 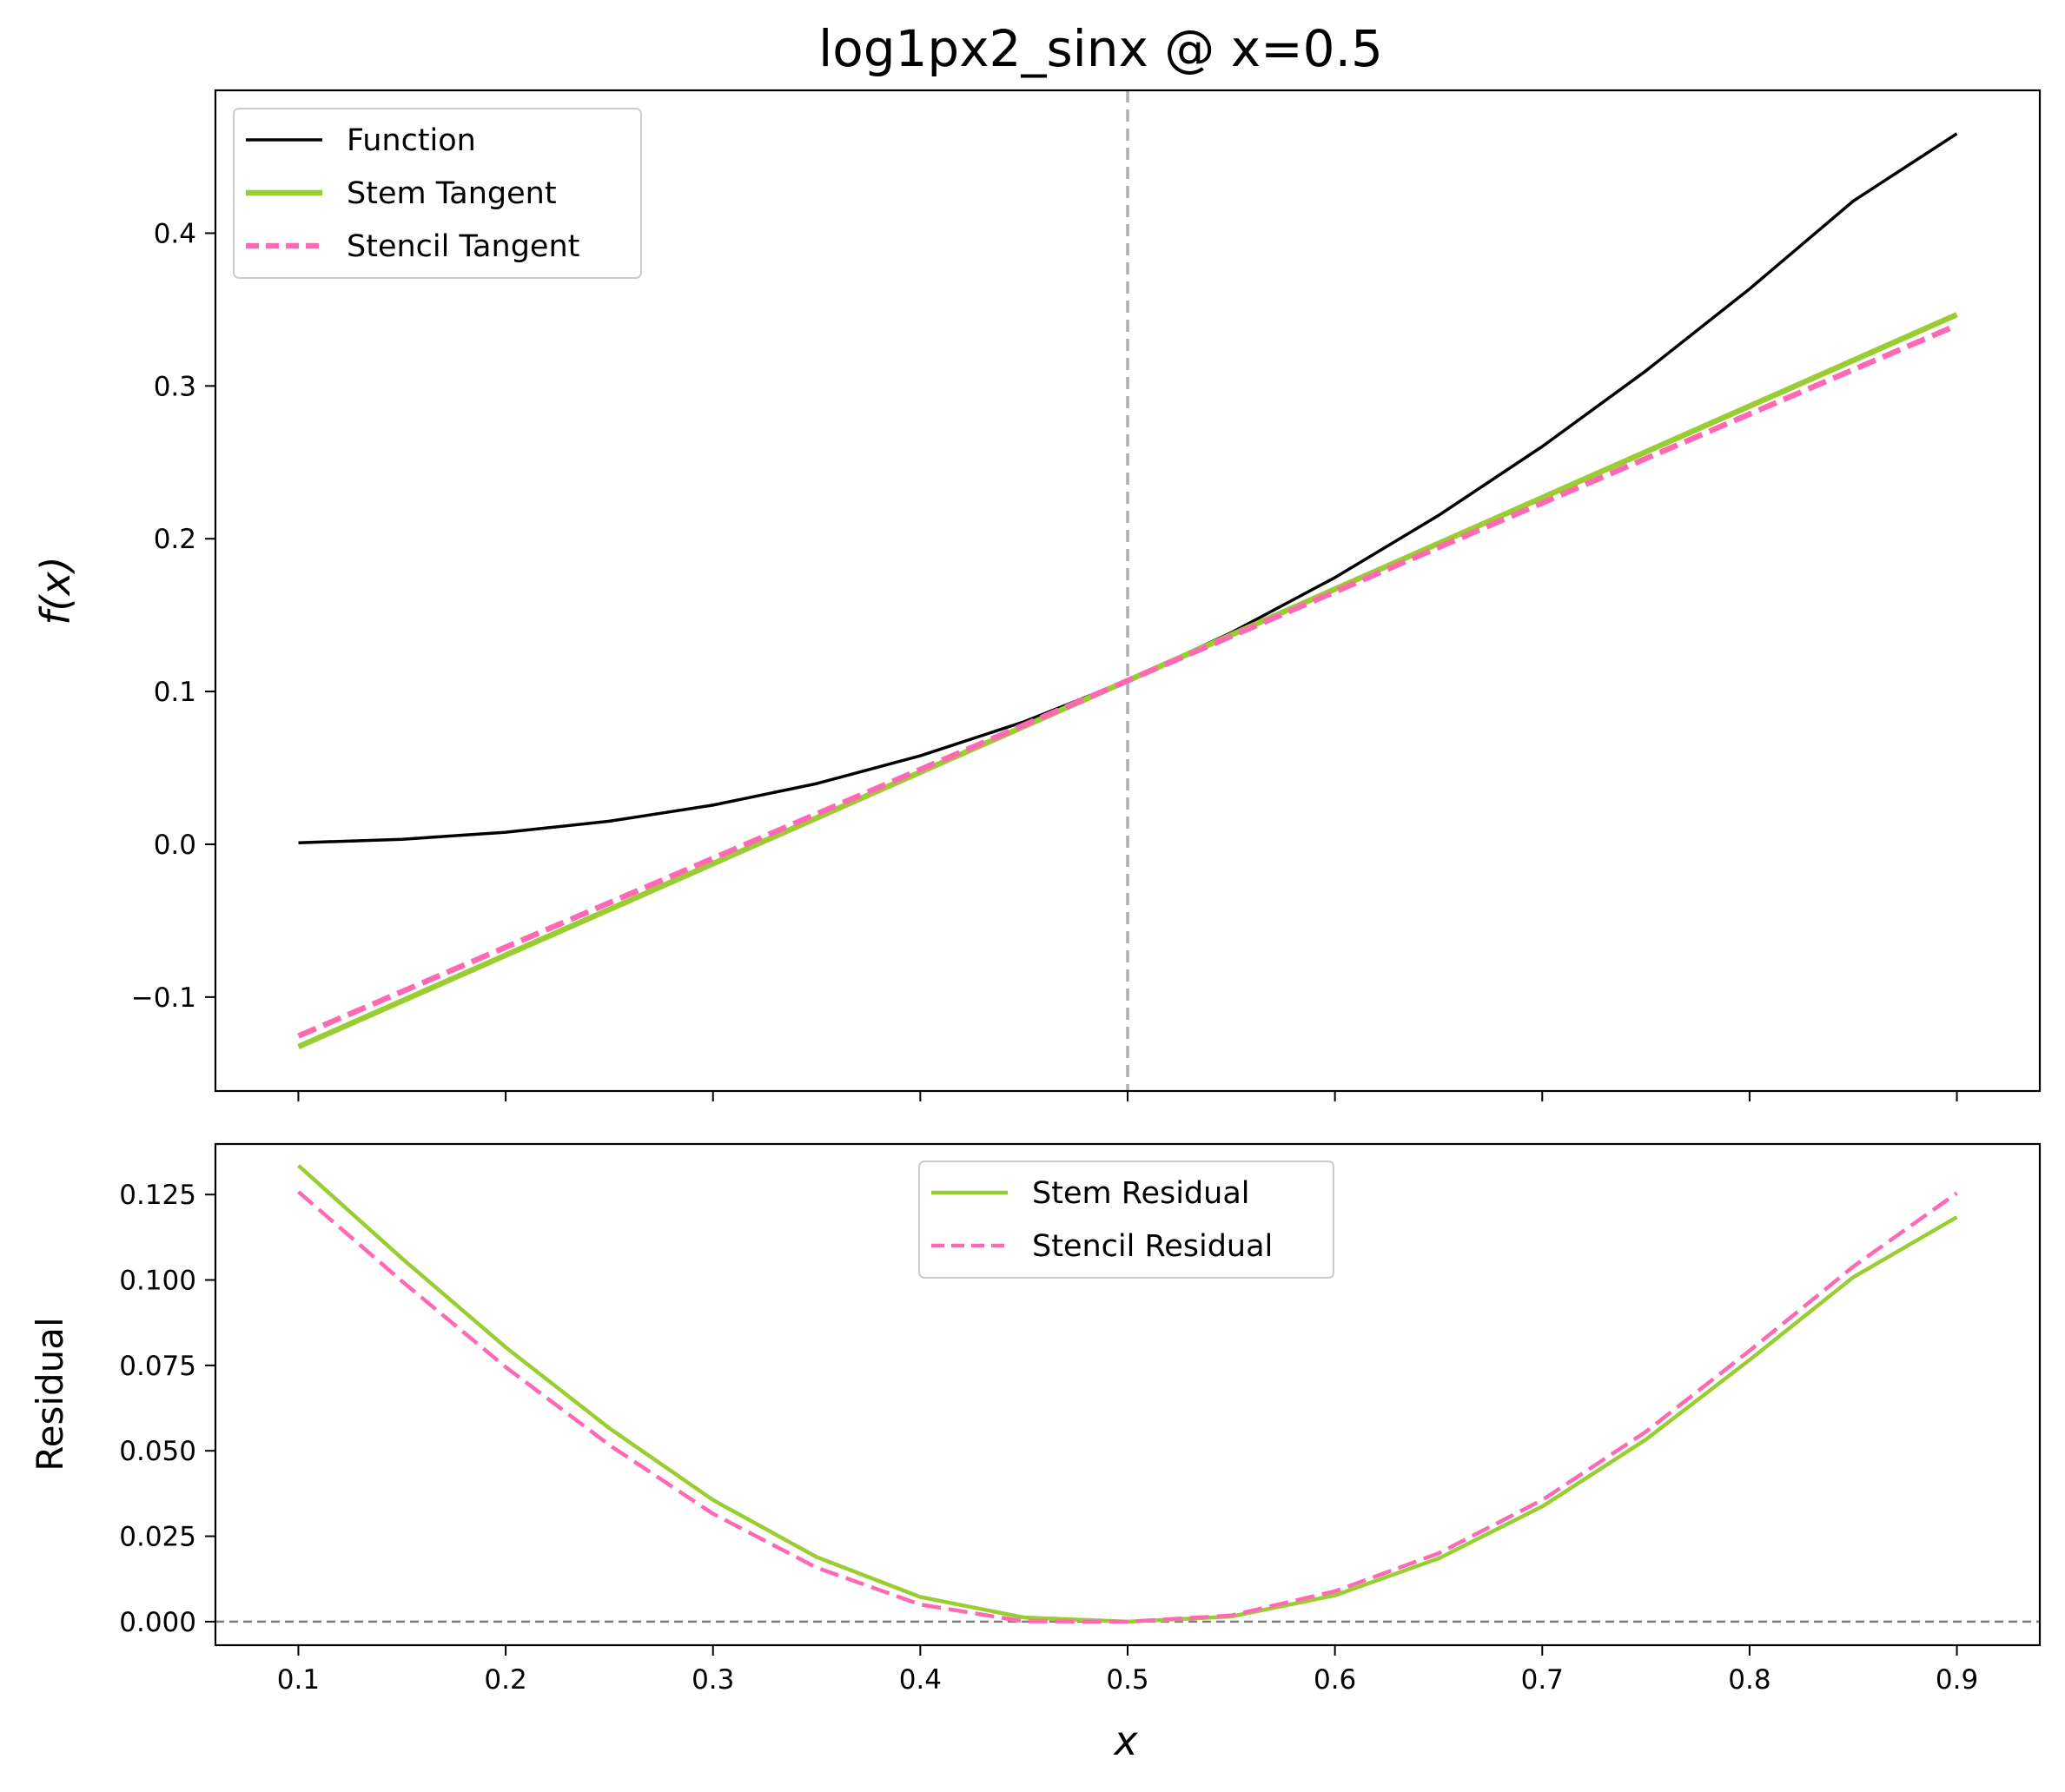 I want to click on top-y-tick-label: 0.0, so click(x=175, y=846).